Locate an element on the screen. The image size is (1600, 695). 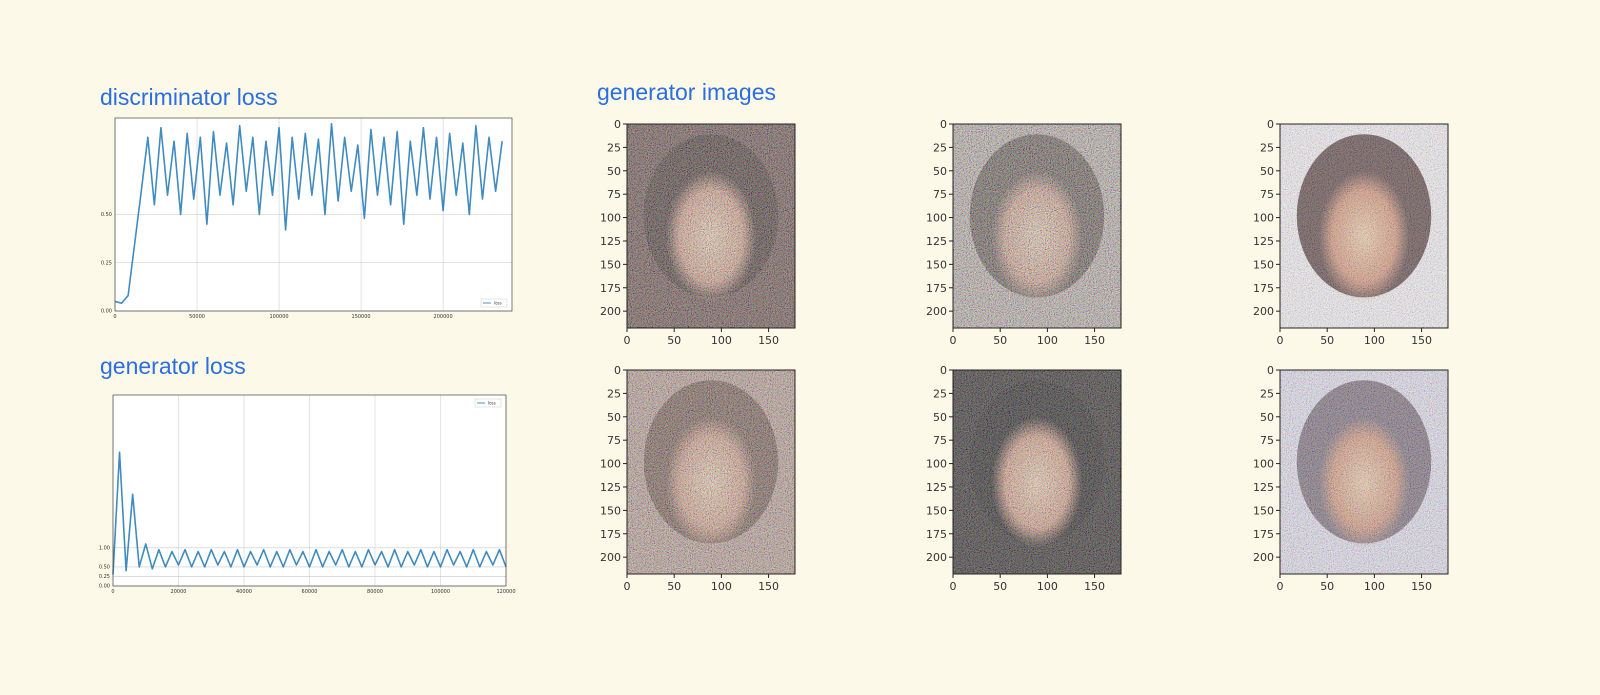
x-tick-label: 50000 is located at coordinates (197, 317).